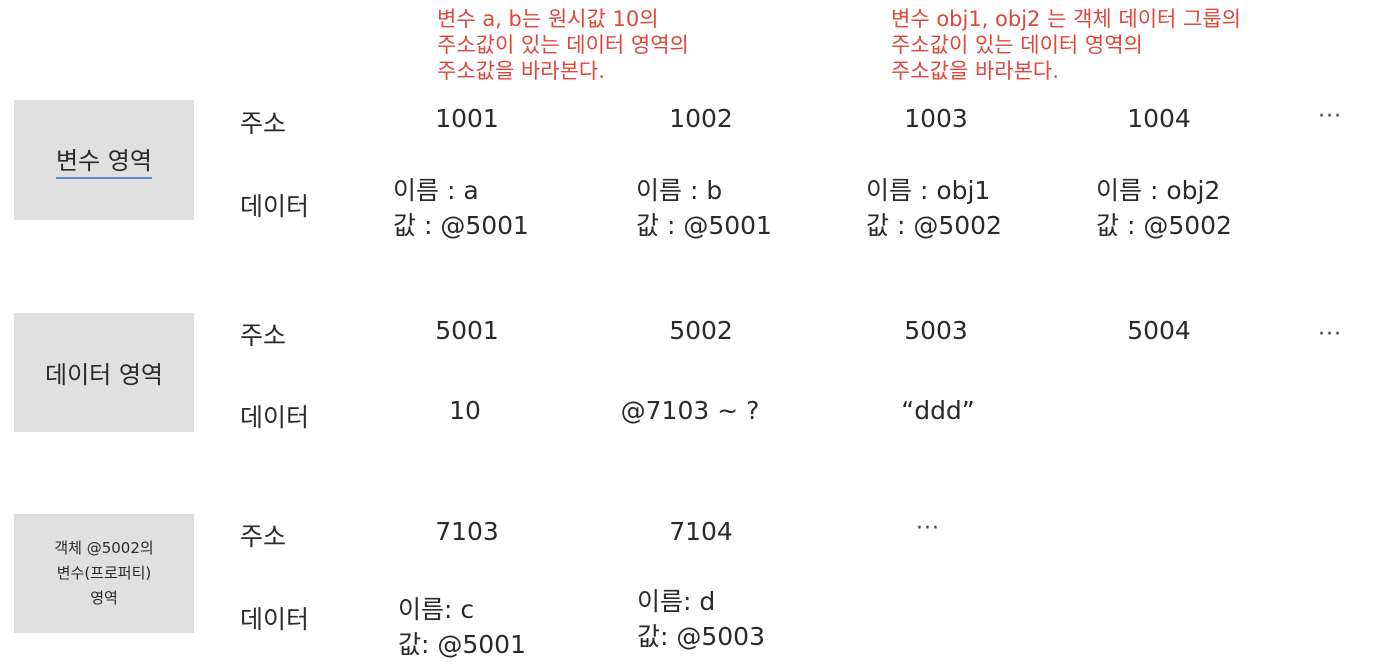 This screenshot has width=1376, height=666. I want to click on variable-name: 이름 : a, so click(436, 190).